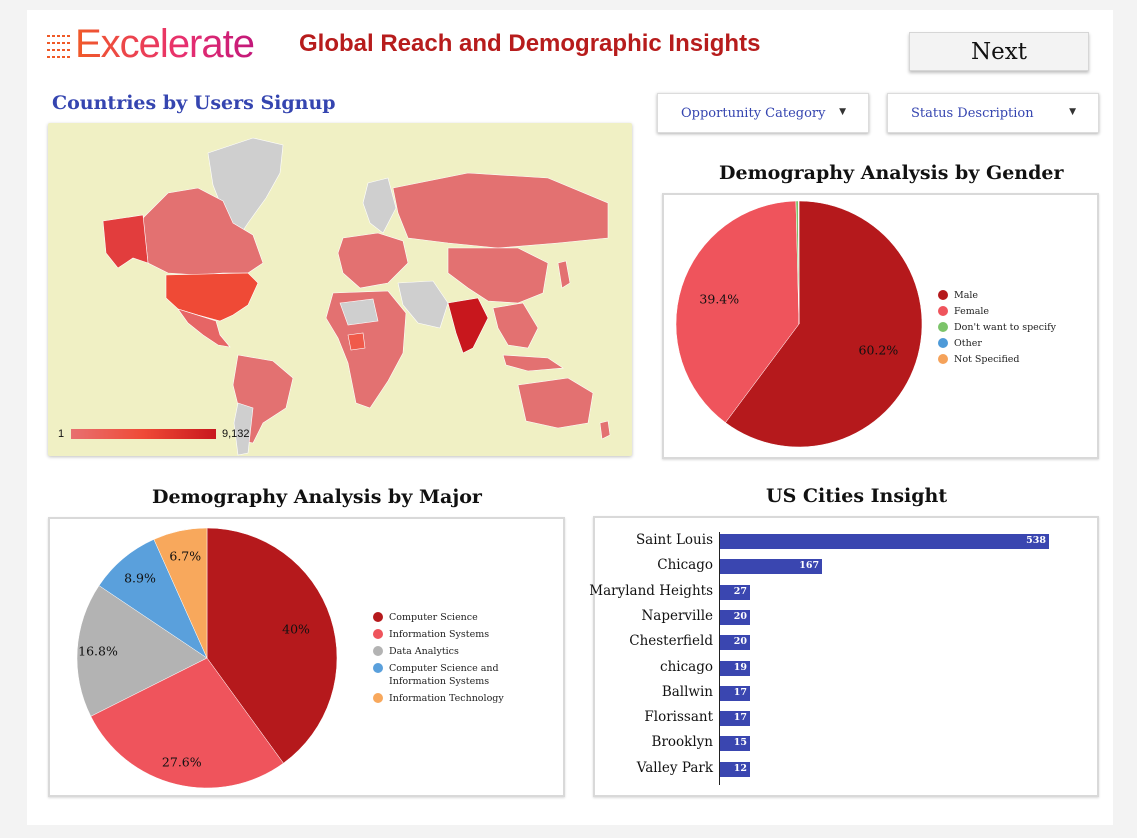  Describe the element at coordinates (500, 210) in the screenshot. I see `map-russia` at that location.